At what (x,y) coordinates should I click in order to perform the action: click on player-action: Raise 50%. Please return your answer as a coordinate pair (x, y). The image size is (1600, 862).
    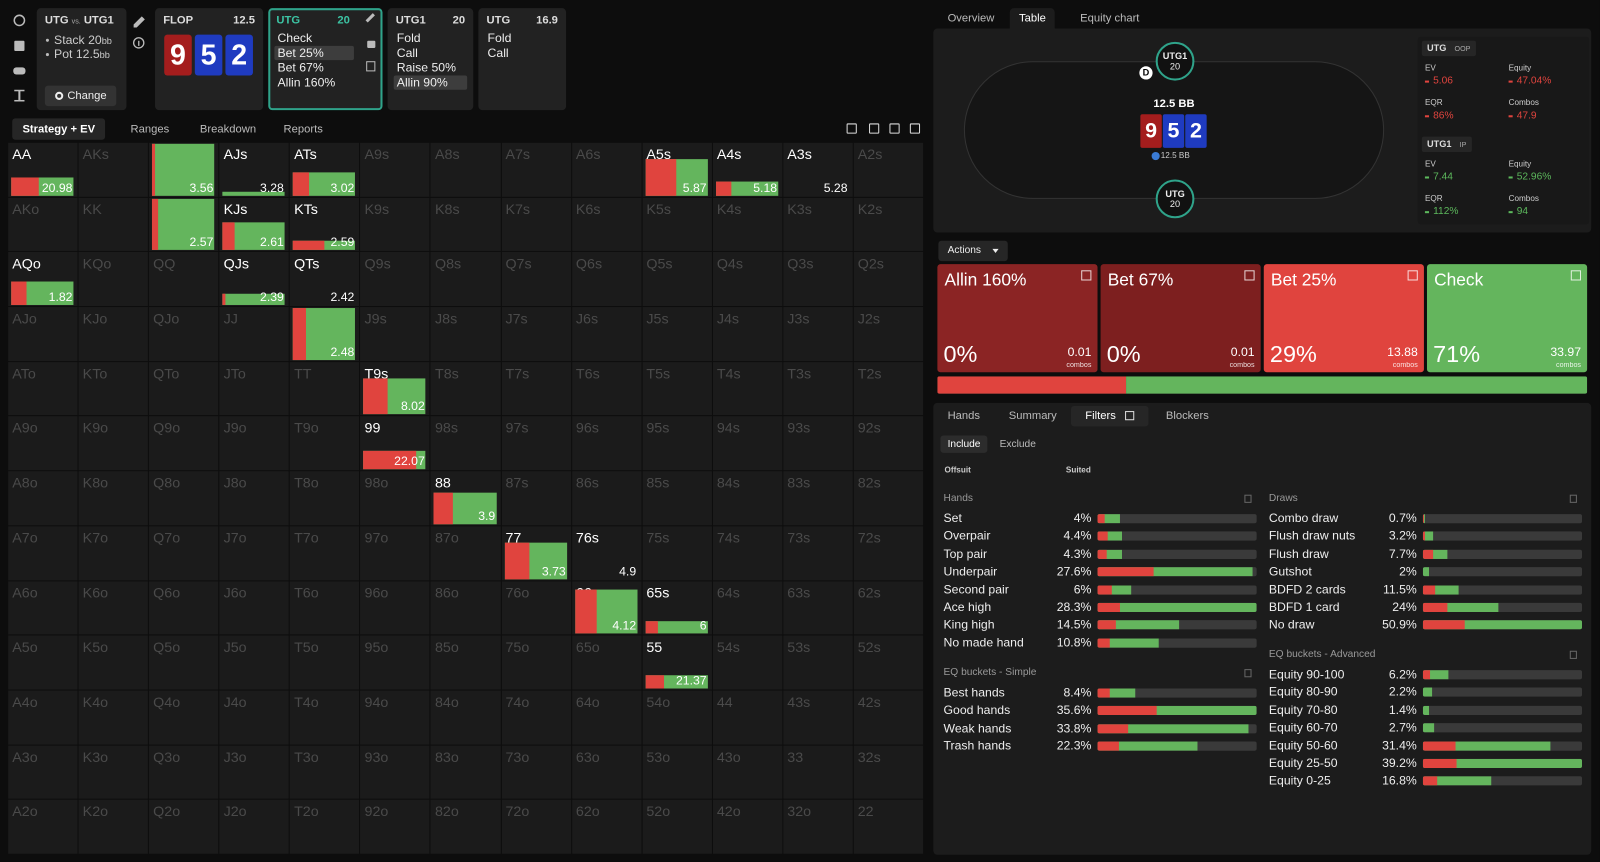
    Looking at the image, I should click on (426, 67).